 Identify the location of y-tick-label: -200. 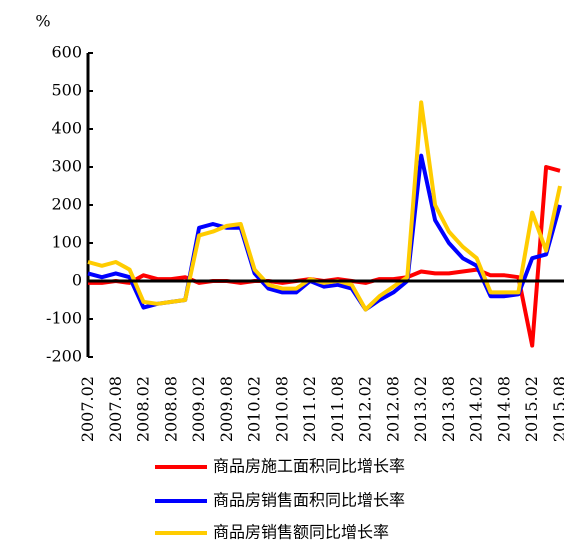
(64, 356).